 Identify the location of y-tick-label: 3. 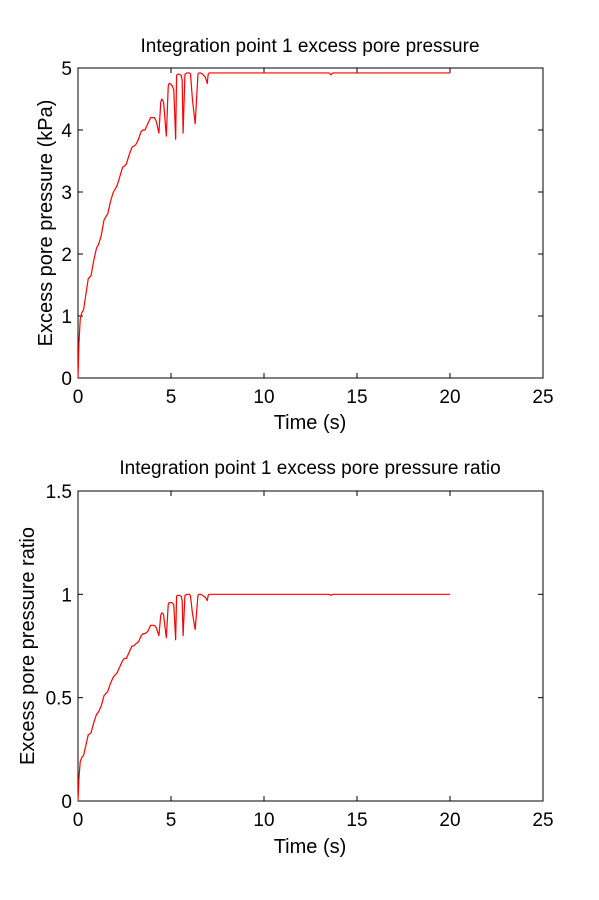
(66, 193).